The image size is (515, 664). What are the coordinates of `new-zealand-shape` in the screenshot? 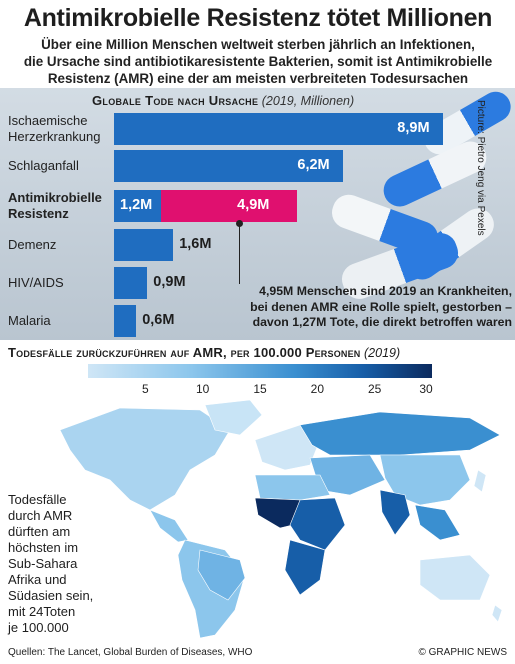 It's located at (497, 613).